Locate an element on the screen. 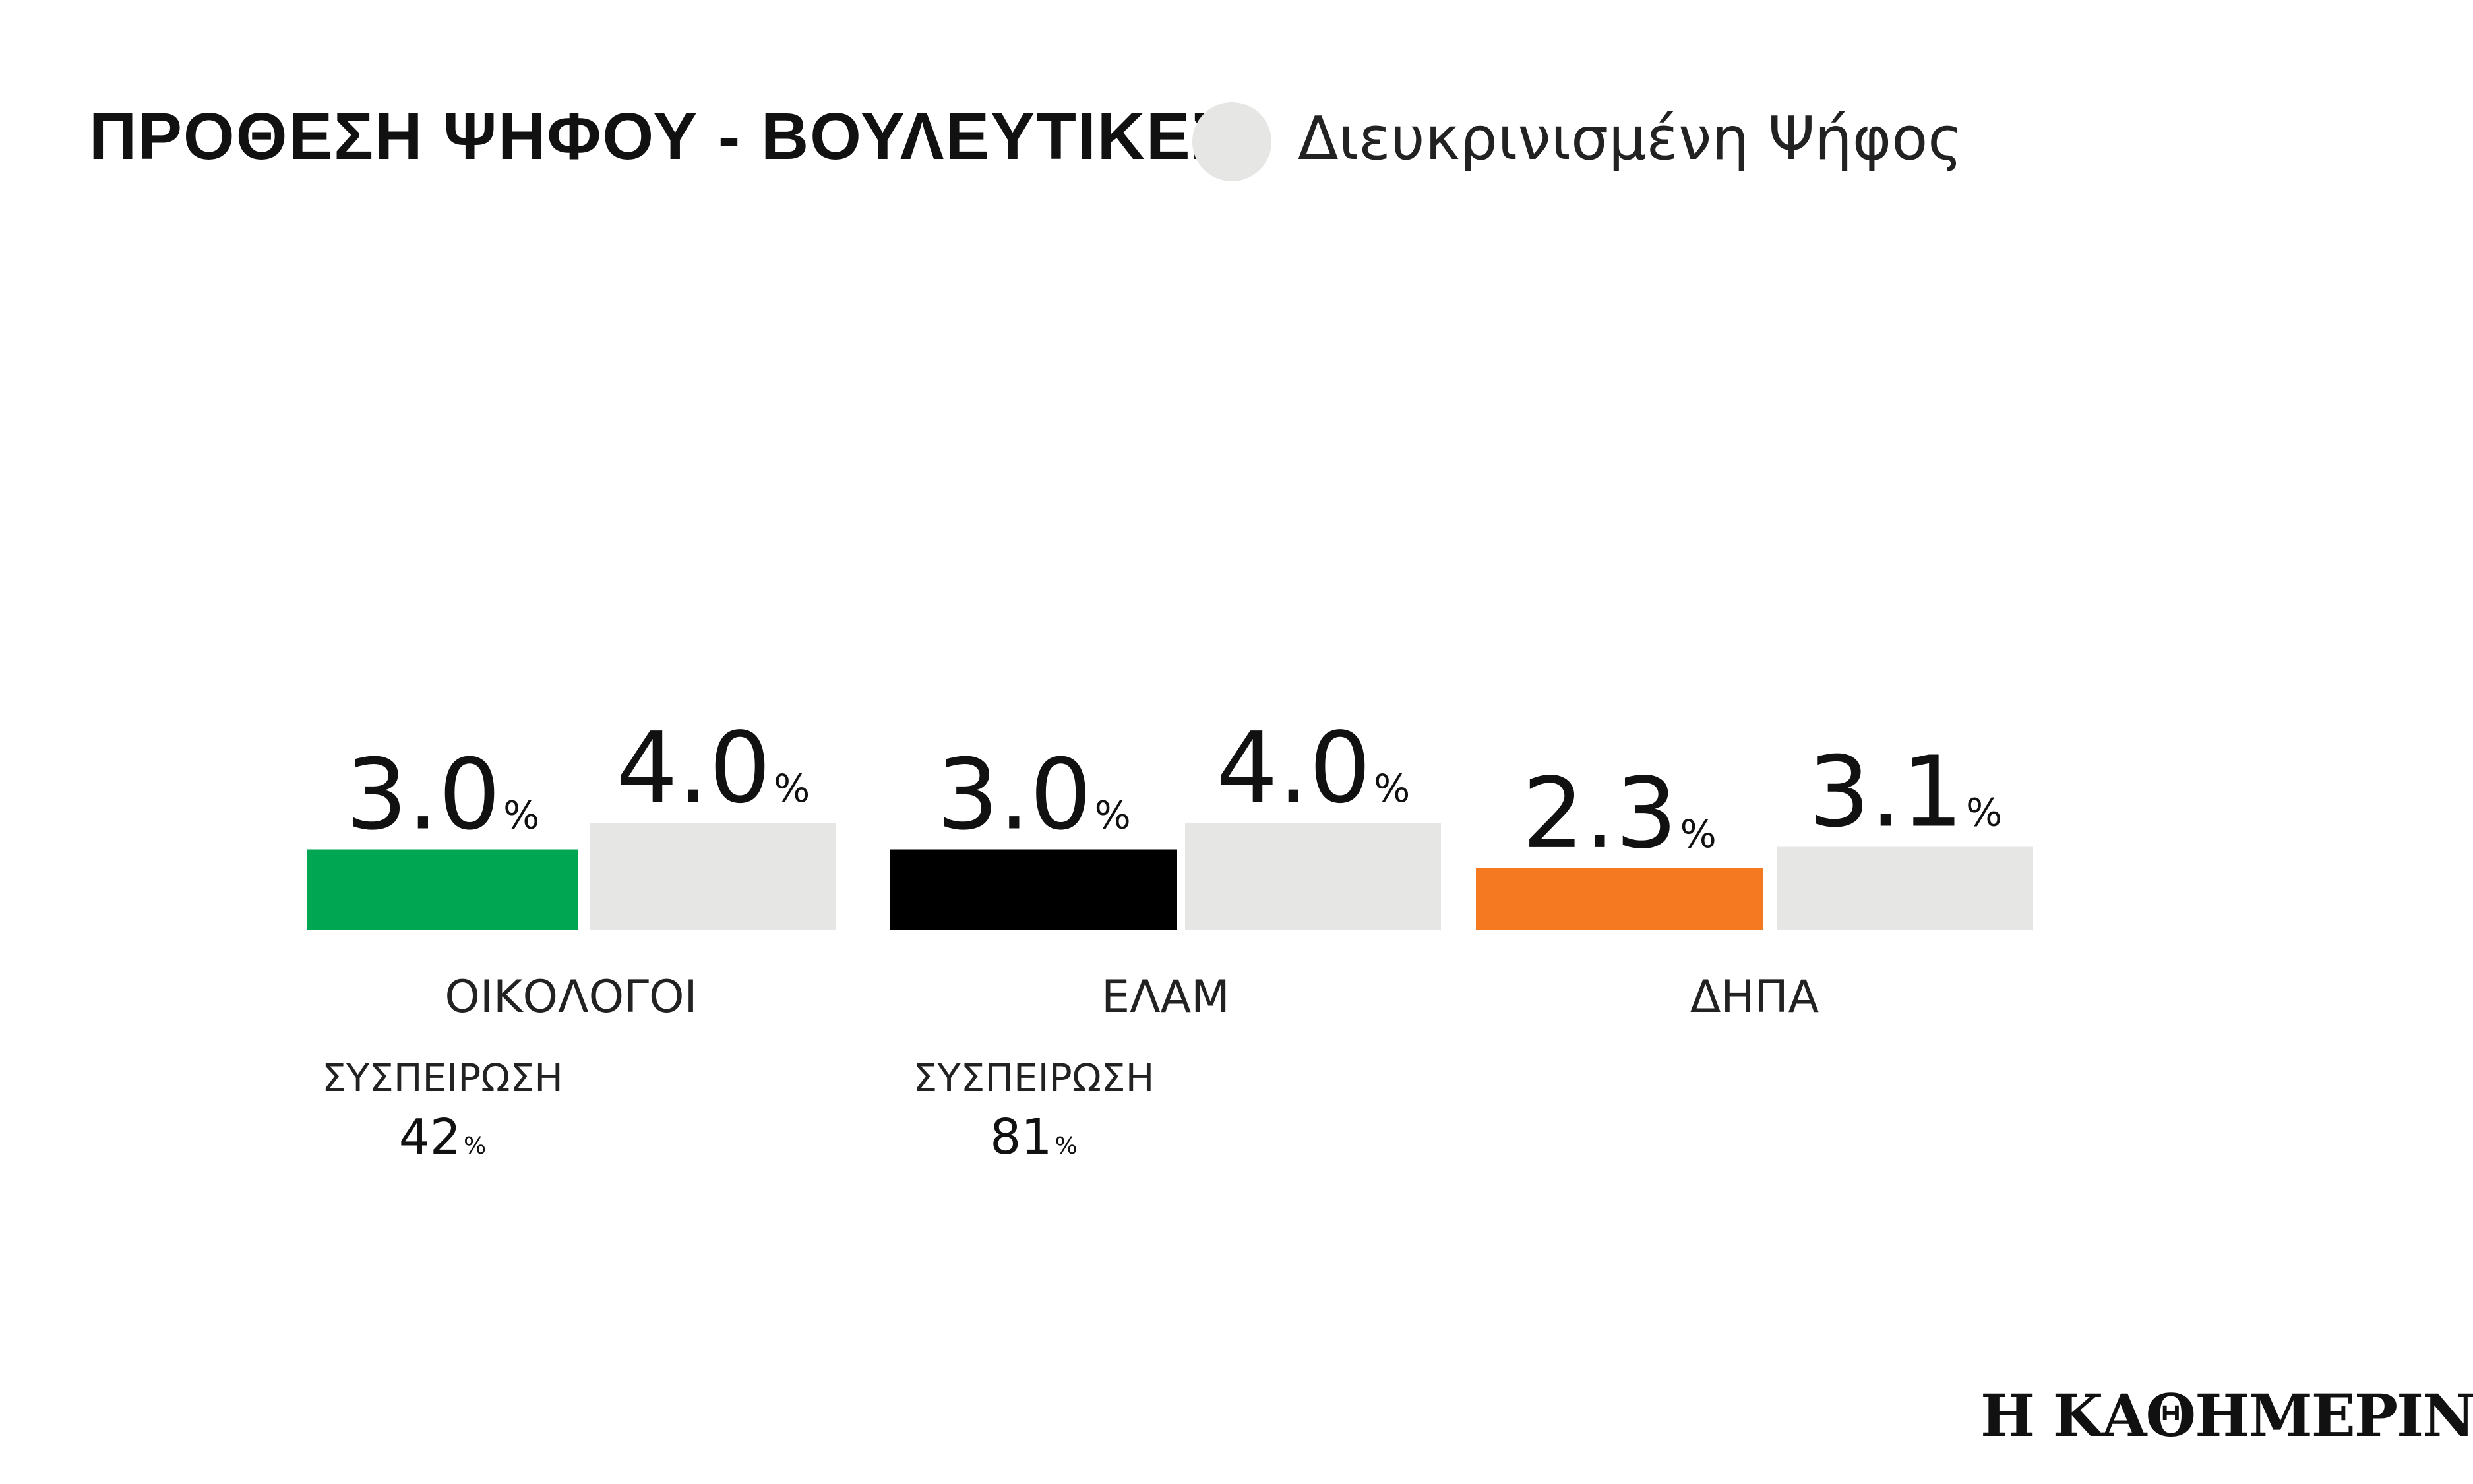 This screenshot has height=1484, width=2473. cohesion-label-0: ΣΥΣΠΕΙΡΩΣΗ is located at coordinates (442, 1078).